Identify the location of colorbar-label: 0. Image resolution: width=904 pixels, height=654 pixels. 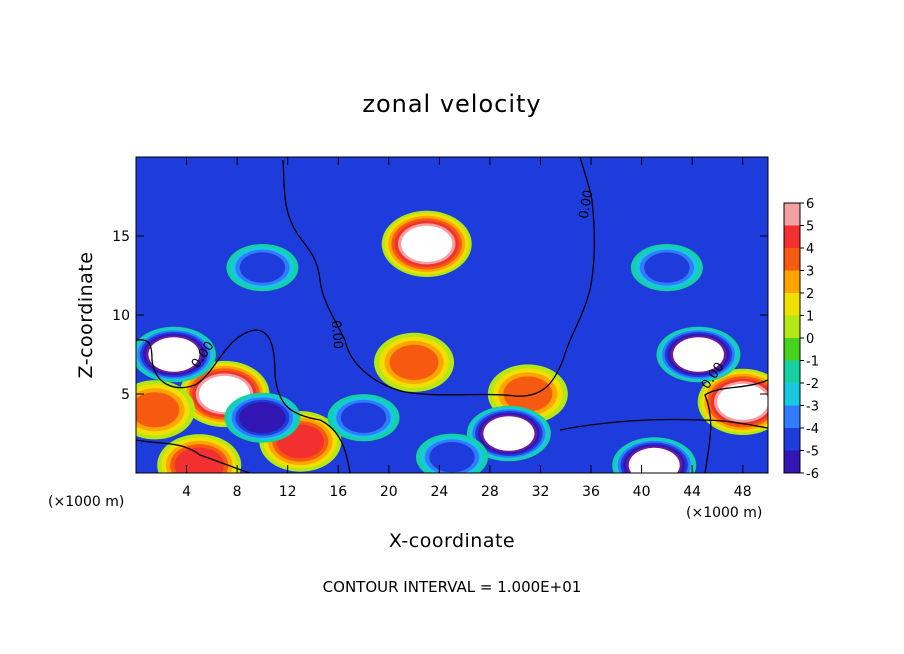
(810, 339).